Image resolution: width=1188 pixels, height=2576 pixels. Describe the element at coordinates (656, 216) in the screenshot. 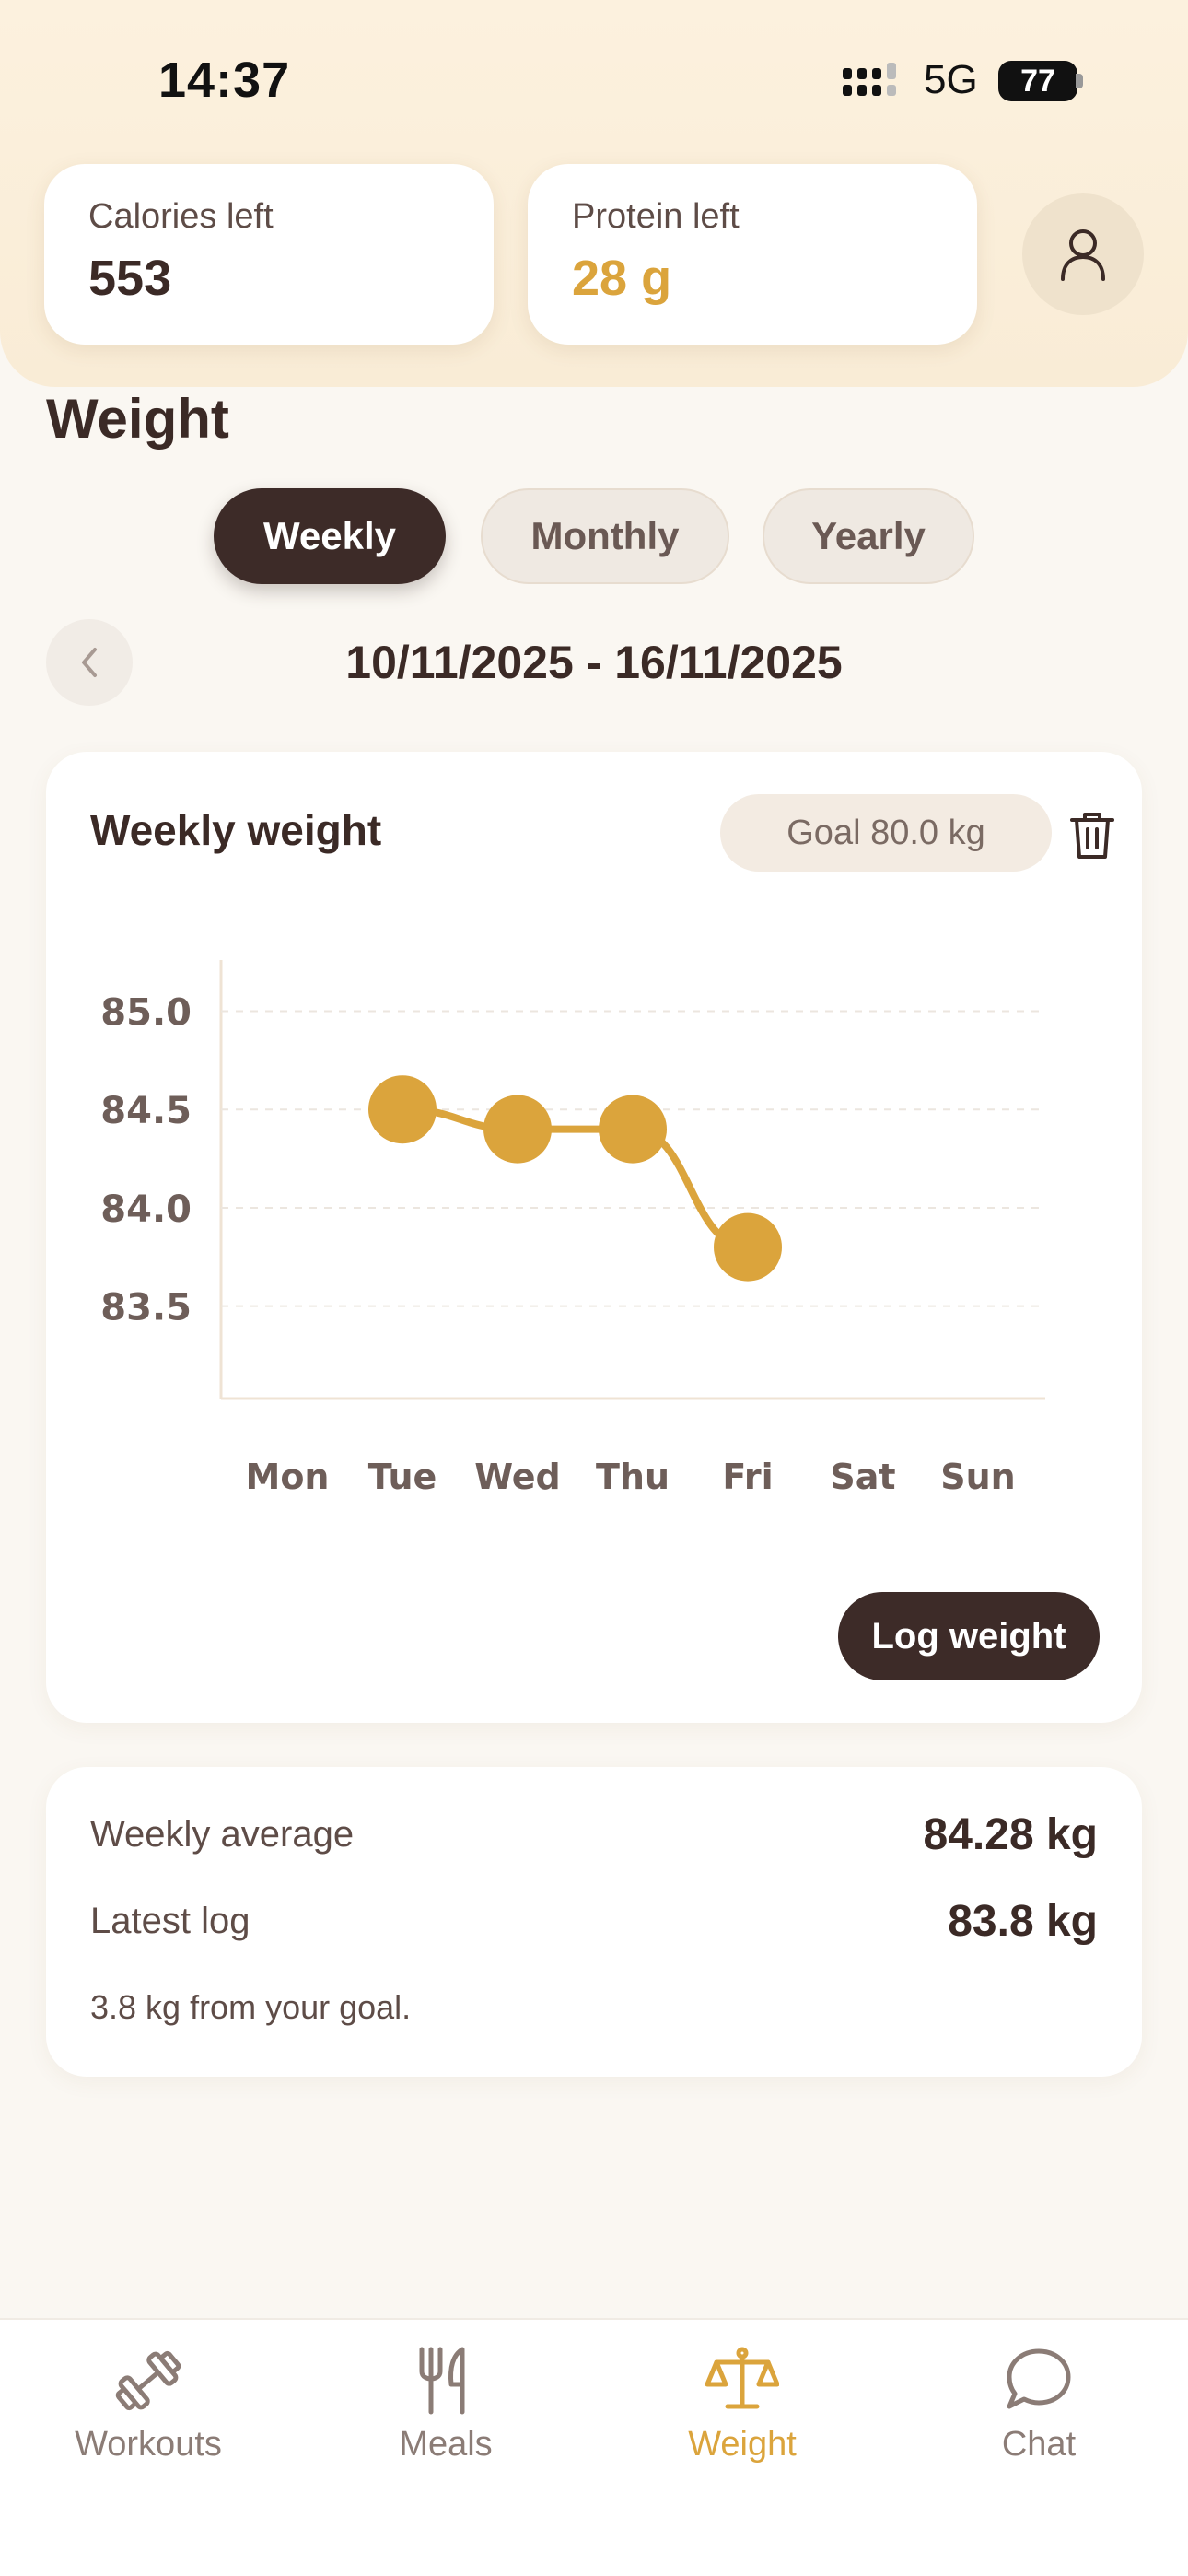

I see `protein-label: Protein left` at that location.